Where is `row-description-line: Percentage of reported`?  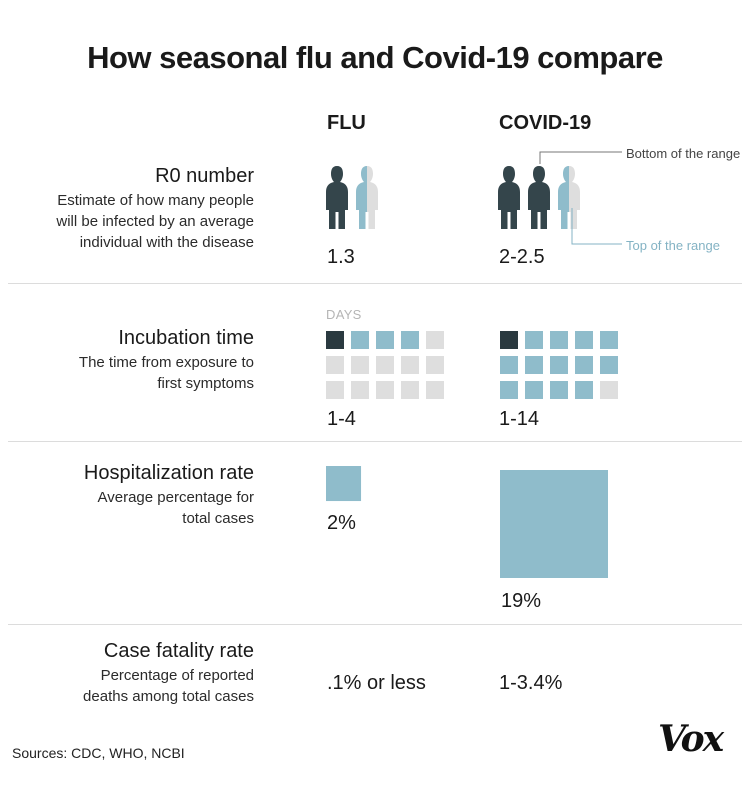
row-description-line: Percentage of reported is located at coordinates (177, 675).